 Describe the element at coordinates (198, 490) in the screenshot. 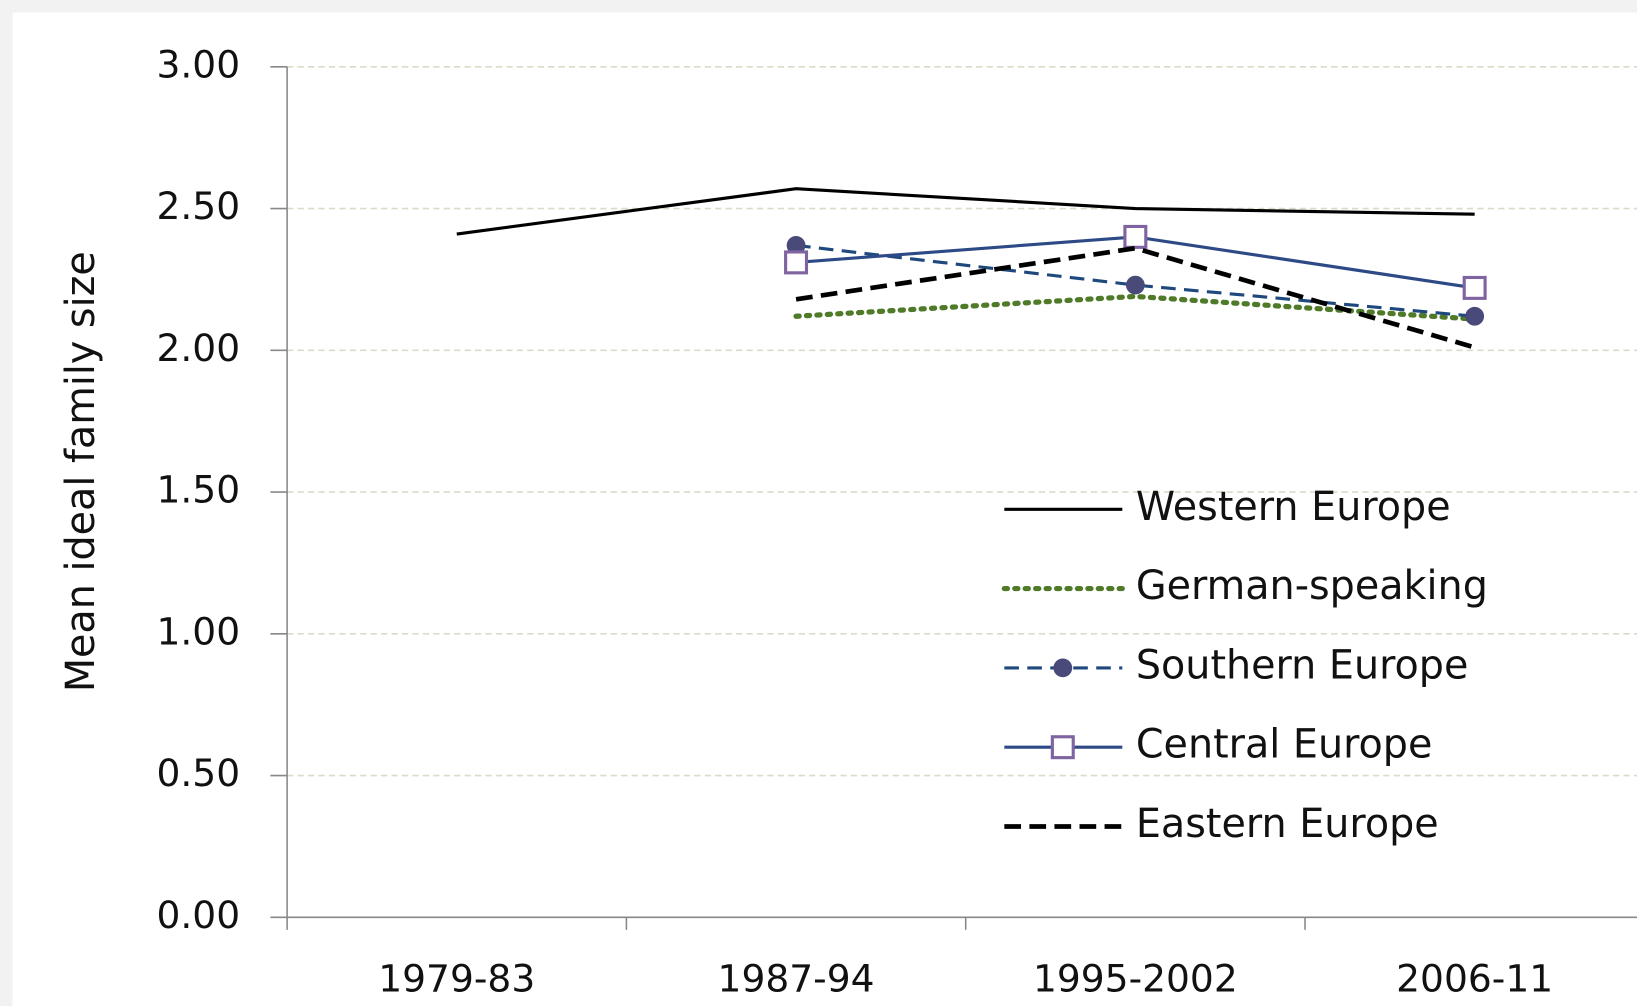

I see `y-tick-label: 1.50` at that location.